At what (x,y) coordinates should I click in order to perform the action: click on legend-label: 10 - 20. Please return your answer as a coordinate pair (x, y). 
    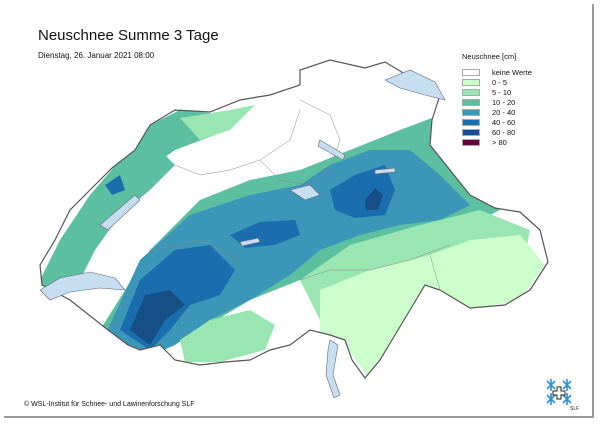
    Looking at the image, I should click on (504, 102).